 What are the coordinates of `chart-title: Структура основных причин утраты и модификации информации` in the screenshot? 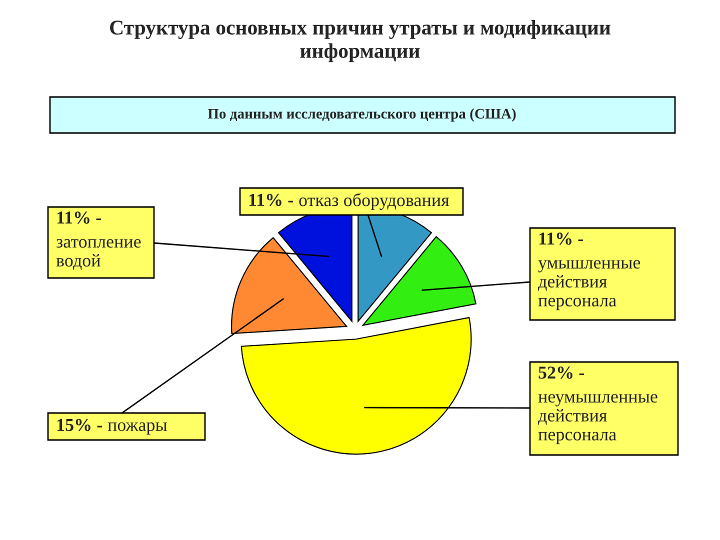 It's located at (360, 41).